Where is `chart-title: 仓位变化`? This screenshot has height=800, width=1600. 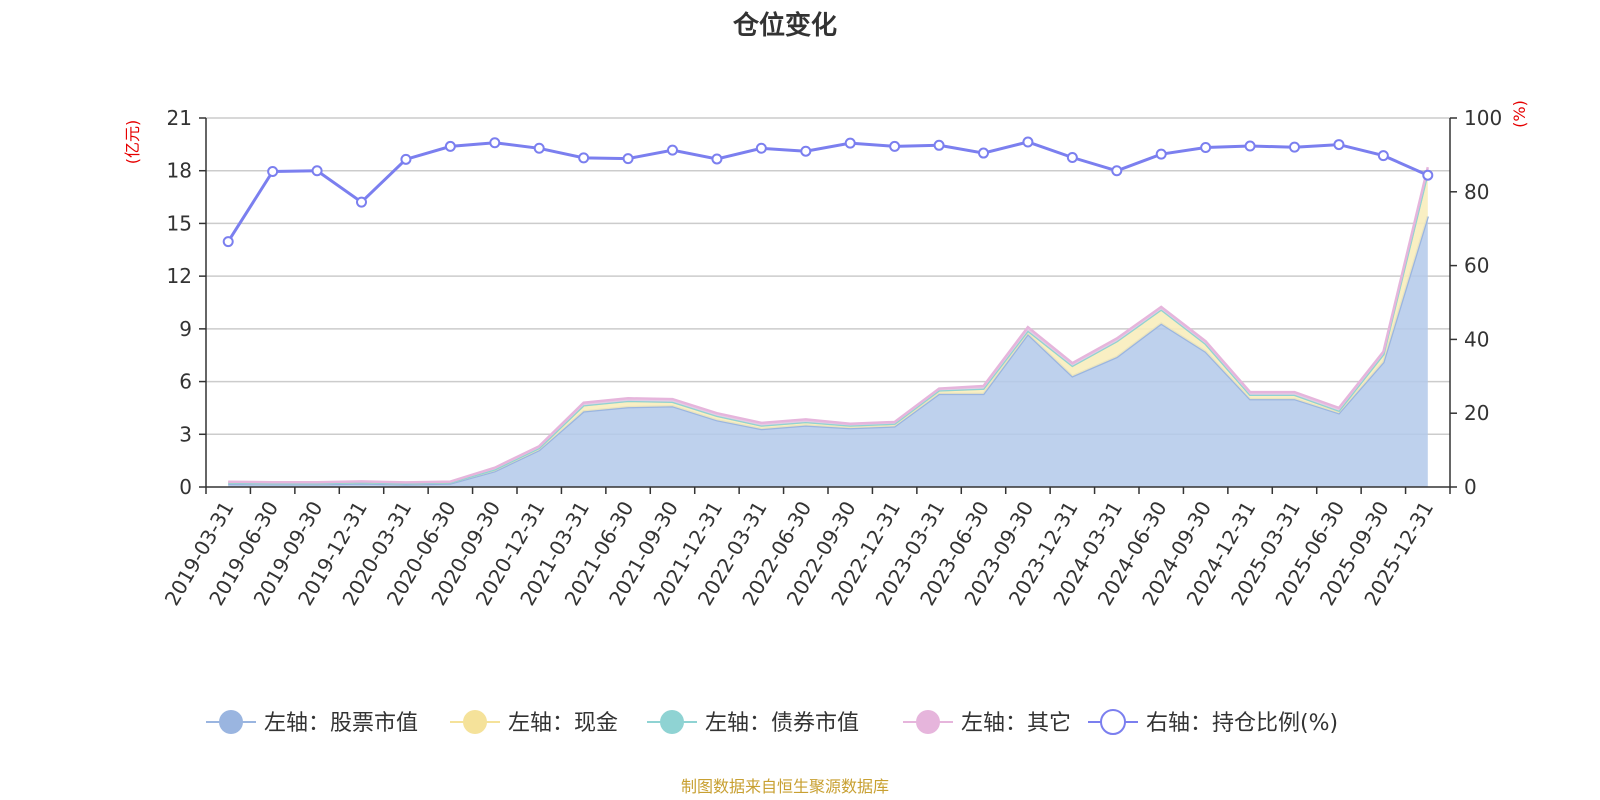 chart-title: 仓位变化 is located at coordinates (784, 25).